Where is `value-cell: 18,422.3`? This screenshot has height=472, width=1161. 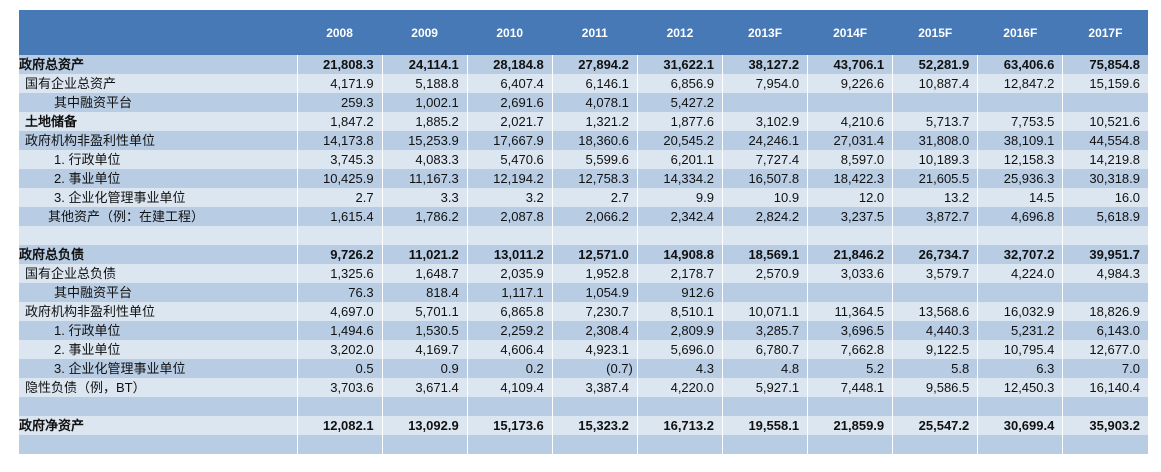
value-cell: 18,422.3 is located at coordinates (850, 178).